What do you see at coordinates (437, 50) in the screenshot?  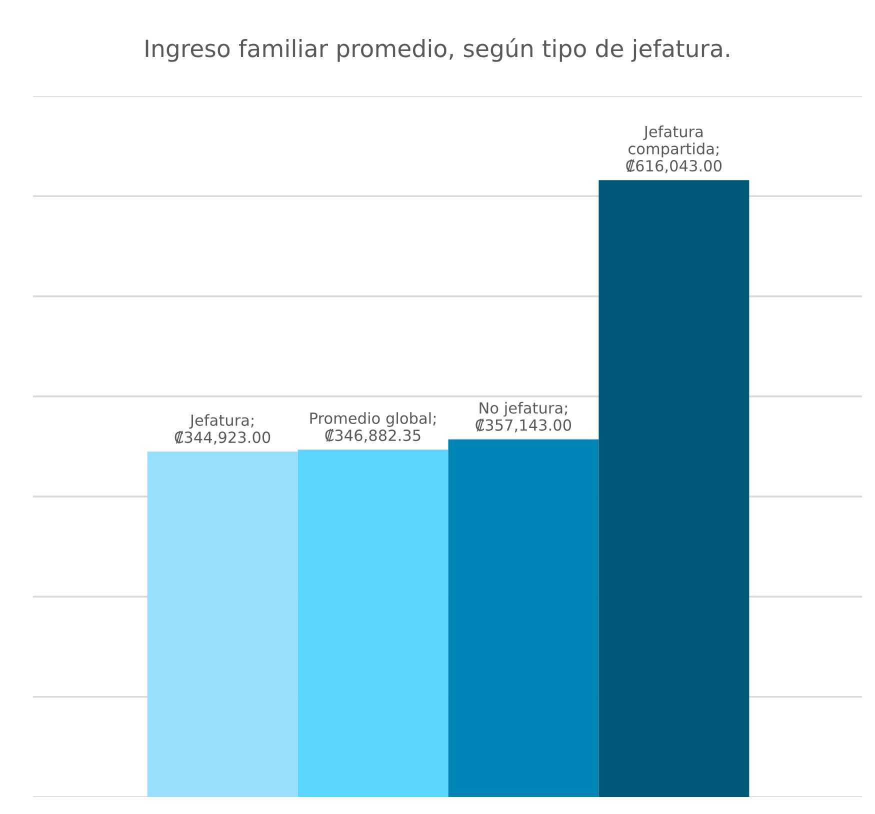 I see `chart-title: Ingreso familiar promedio, según tipo de jefatura.` at bounding box center [437, 50].